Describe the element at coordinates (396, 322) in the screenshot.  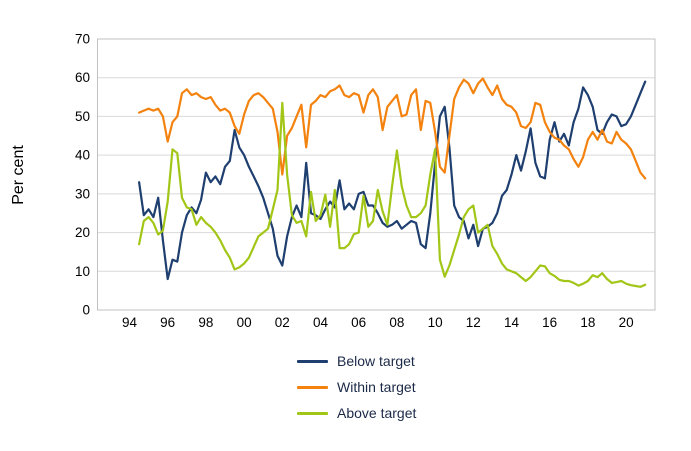
I see `x-tick-label-08: 08` at that location.